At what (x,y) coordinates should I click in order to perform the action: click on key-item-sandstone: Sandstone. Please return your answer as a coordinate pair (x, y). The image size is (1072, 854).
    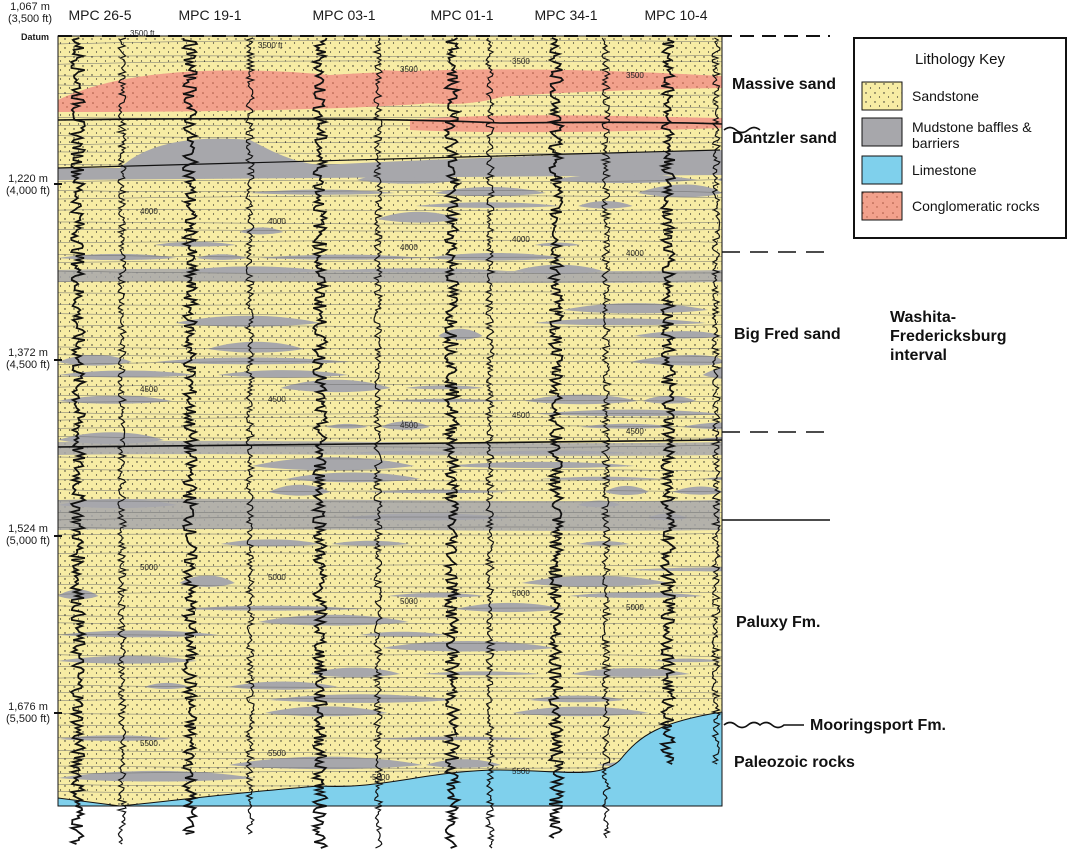
    Looking at the image, I should click on (945, 96).